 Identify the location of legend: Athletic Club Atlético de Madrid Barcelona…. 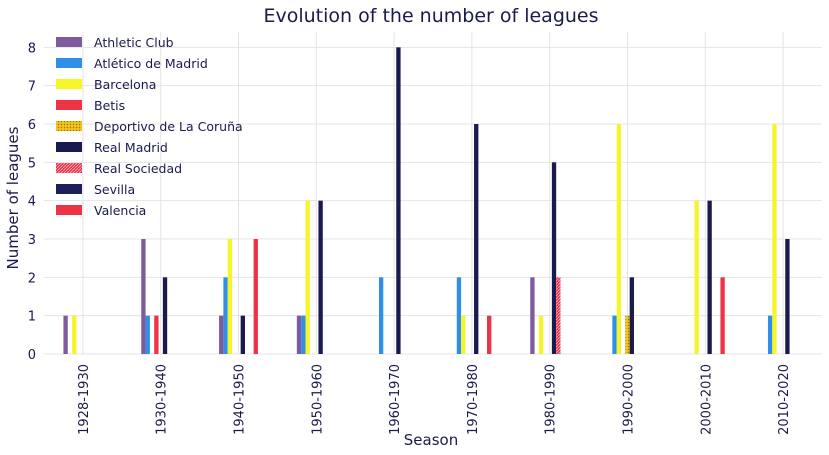
(149, 126).